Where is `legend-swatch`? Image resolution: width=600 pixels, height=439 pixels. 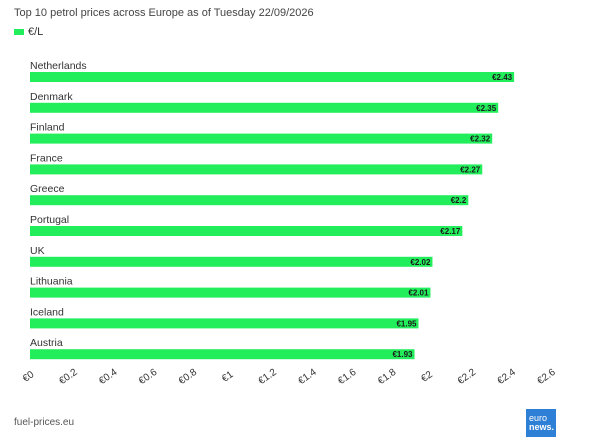
legend-swatch is located at coordinates (19, 32).